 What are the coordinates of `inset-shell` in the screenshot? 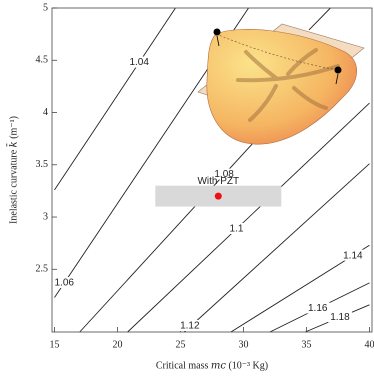 It's located at (281, 87).